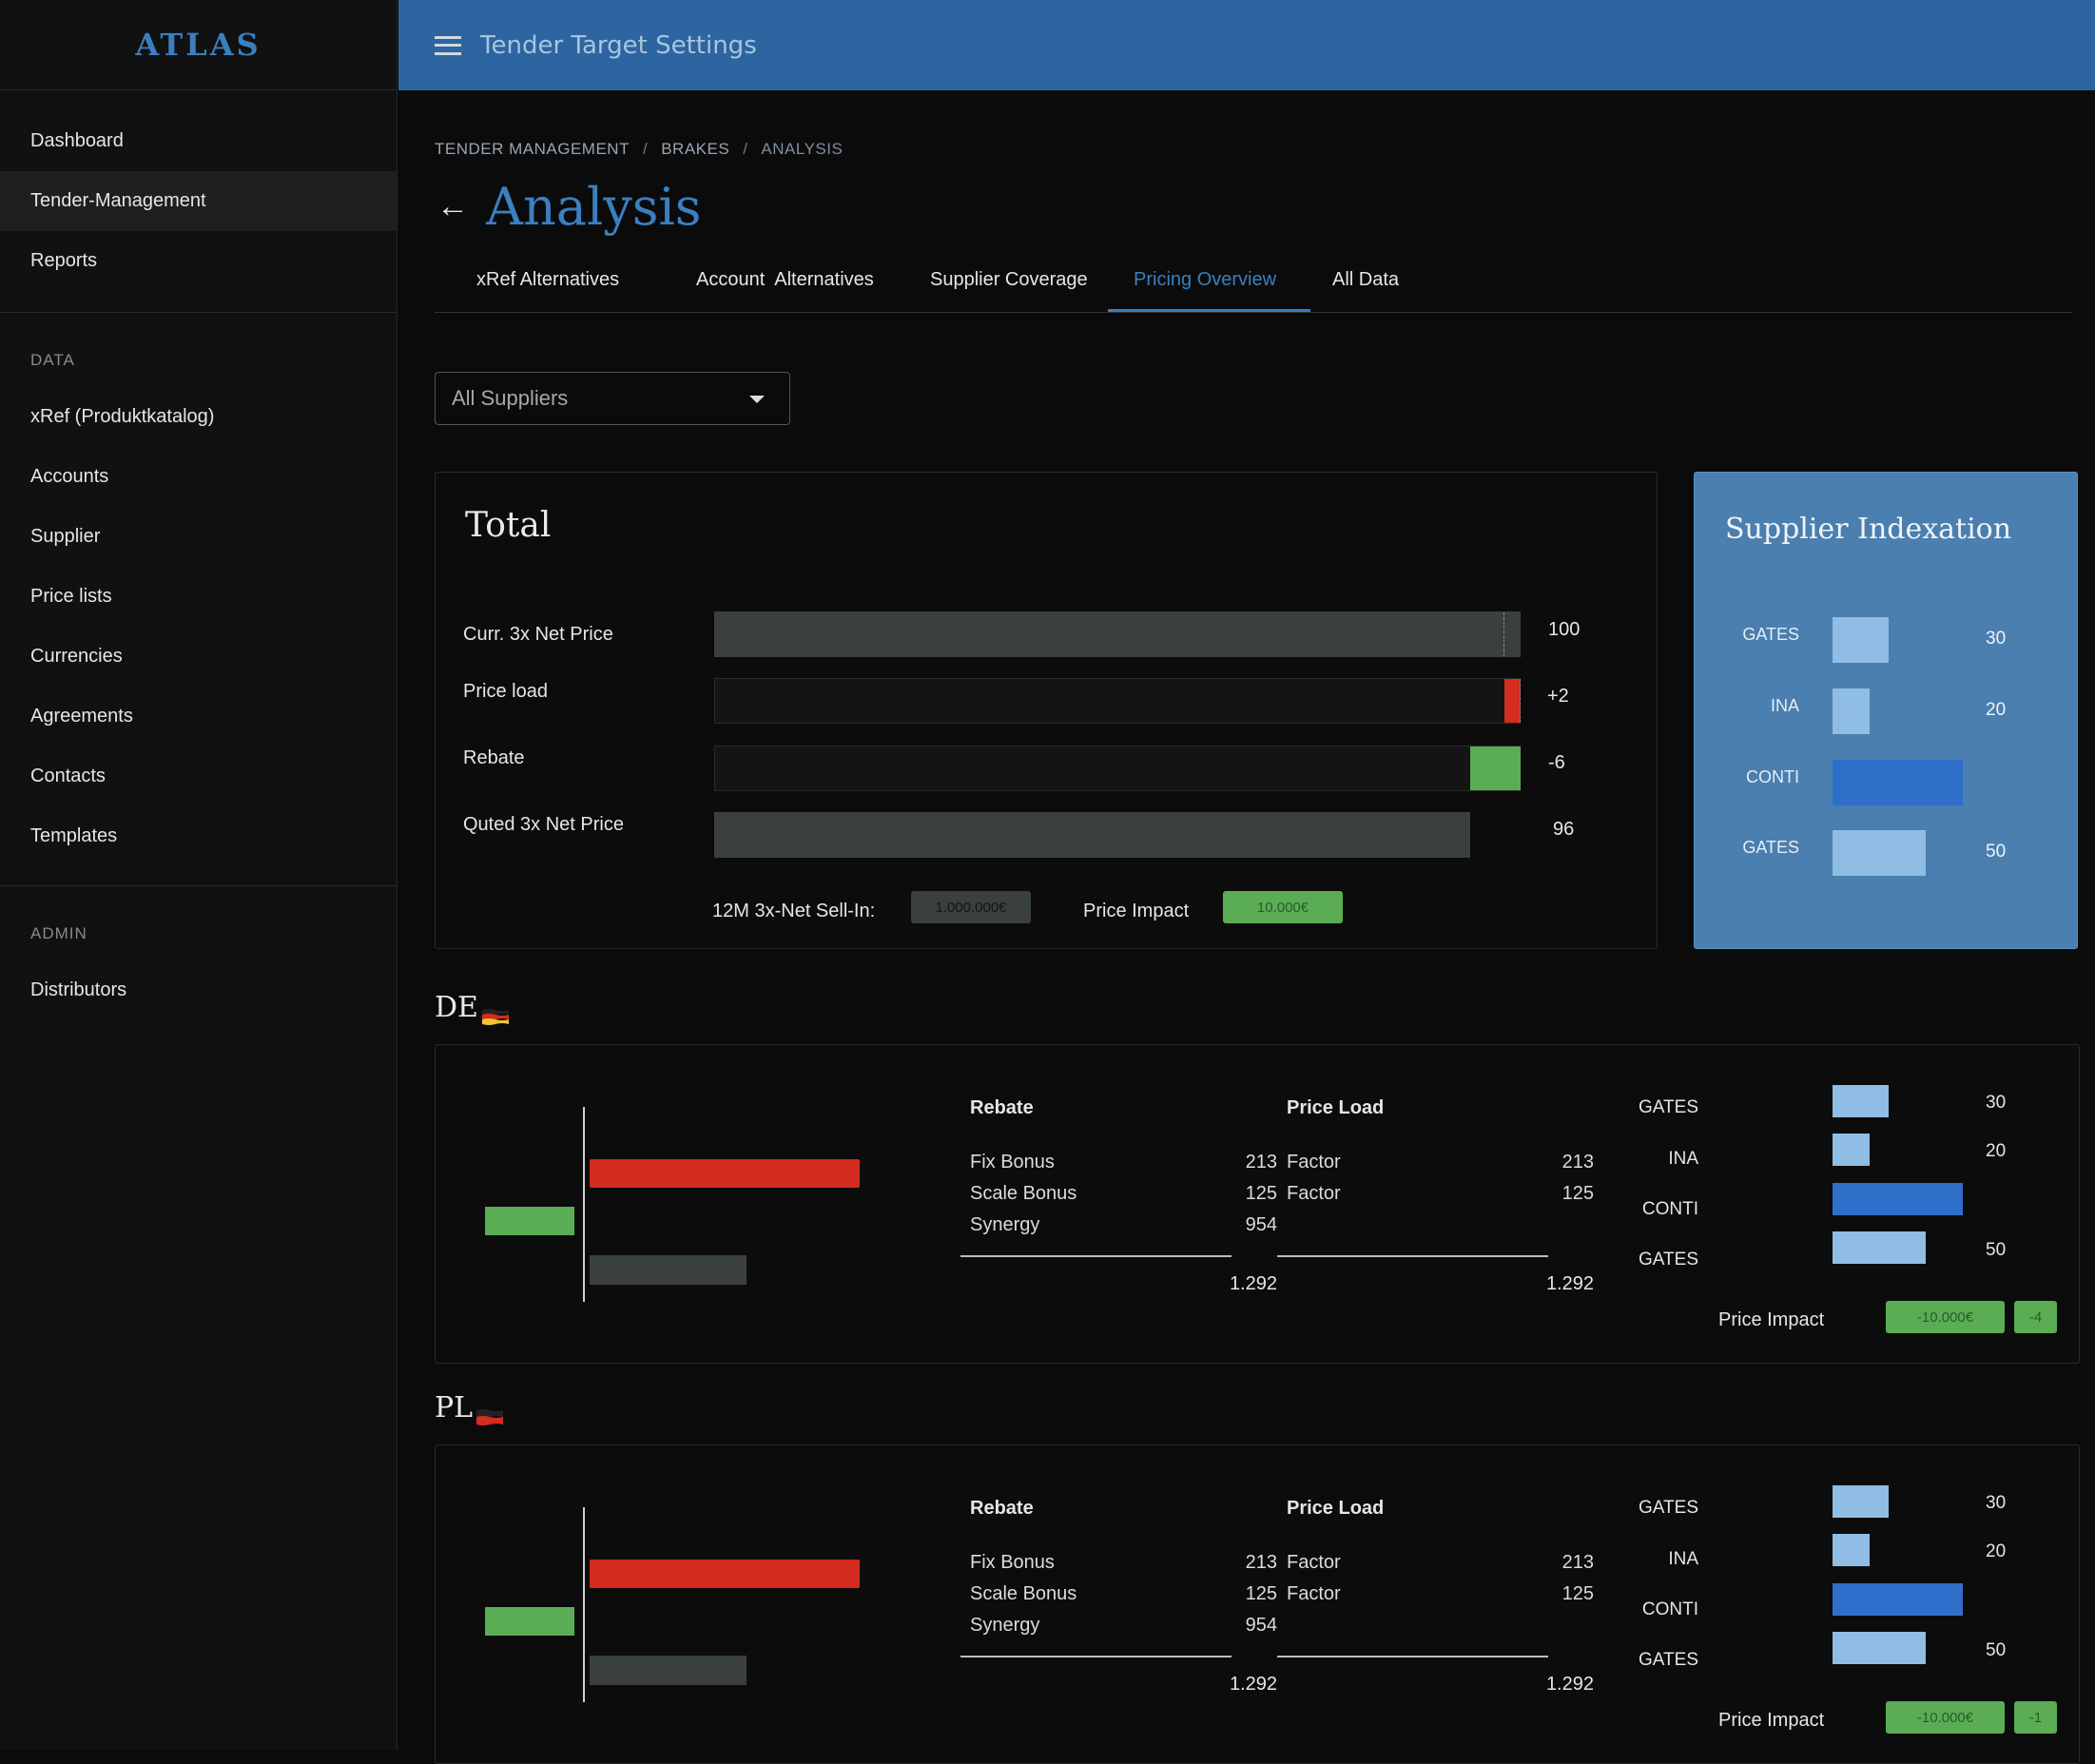 This screenshot has height=1764, width=2095. I want to click on sidebar-item-distributors: Distributors, so click(78, 989).